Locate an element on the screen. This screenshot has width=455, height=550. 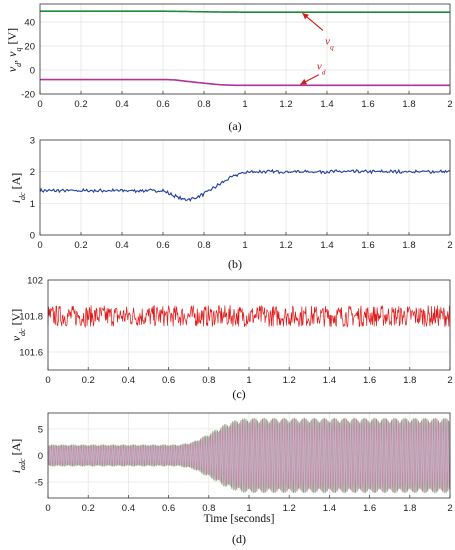
panel-c-xtick-label: 0.4 is located at coordinates (128, 380).